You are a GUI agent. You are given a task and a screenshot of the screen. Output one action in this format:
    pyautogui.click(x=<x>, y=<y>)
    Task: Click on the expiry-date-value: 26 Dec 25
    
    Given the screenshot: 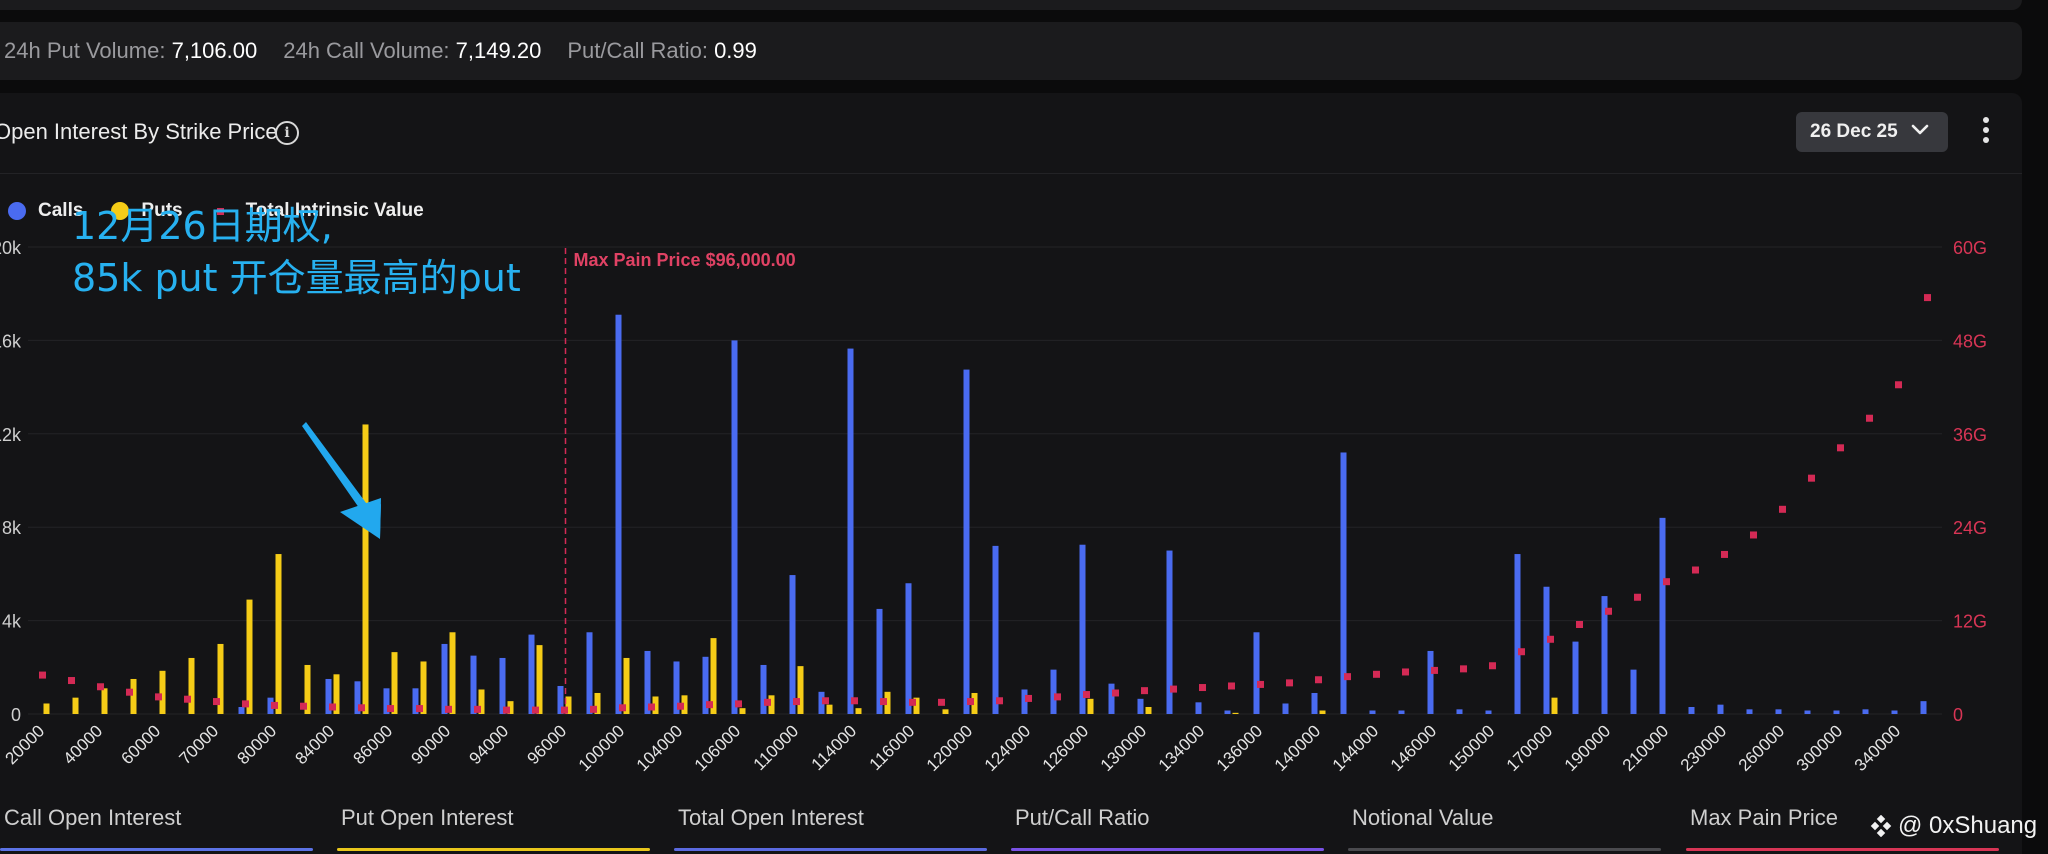 What is the action you would take?
    pyautogui.click(x=1854, y=131)
    